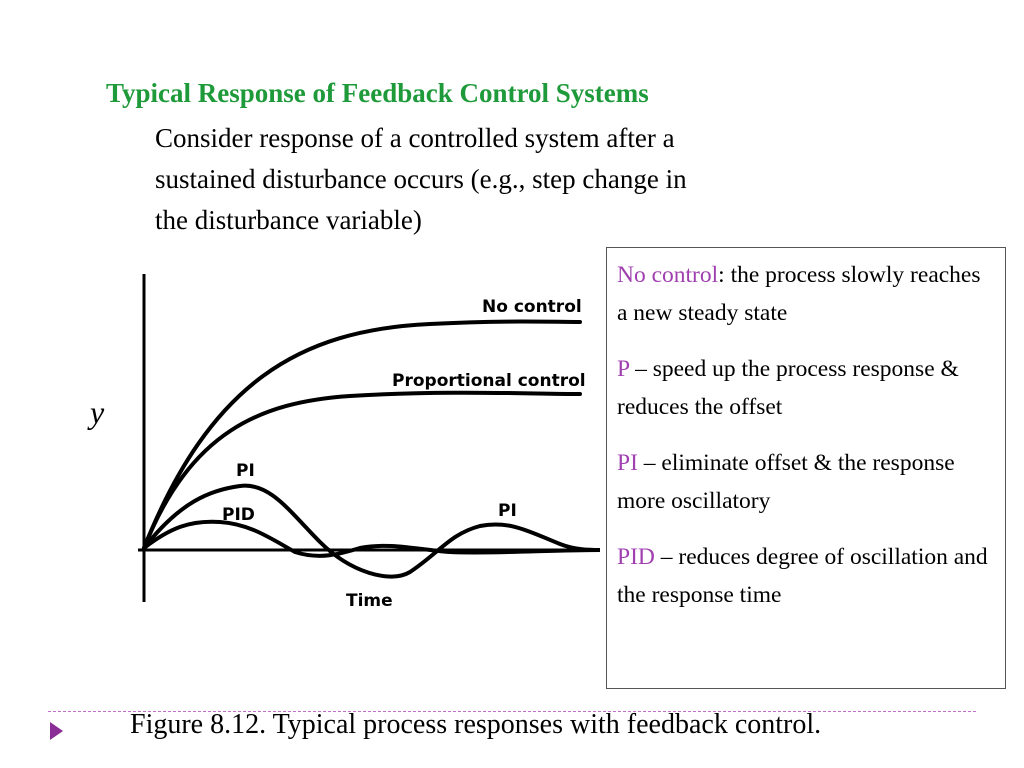 The width and height of the screenshot is (1024, 768). I want to click on pi-lower-label: PI, so click(507, 511).